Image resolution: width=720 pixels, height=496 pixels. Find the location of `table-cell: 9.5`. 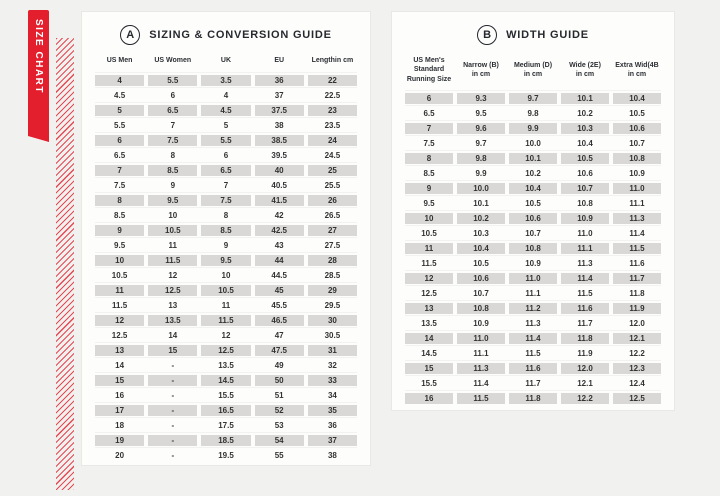

table-cell: 9.5 is located at coordinates (226, 260).